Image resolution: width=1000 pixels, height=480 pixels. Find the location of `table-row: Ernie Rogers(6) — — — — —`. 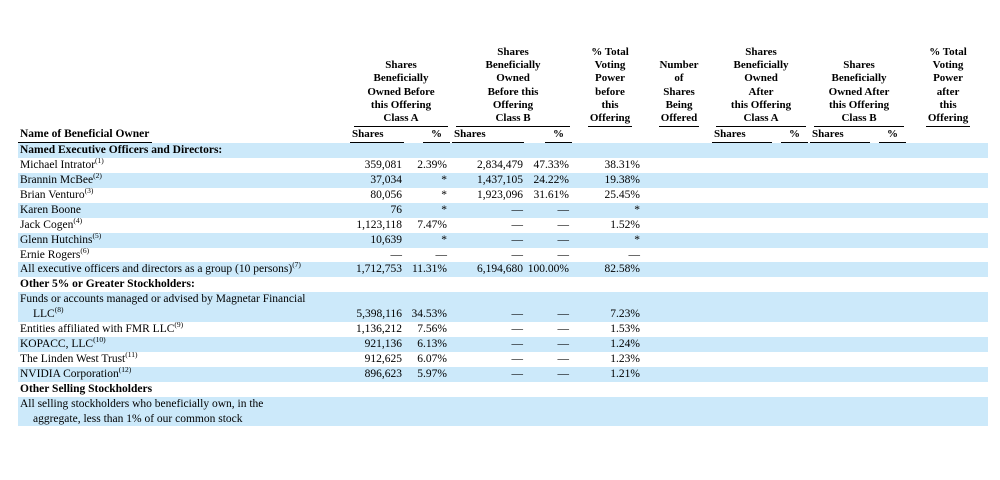

table-row: Ernie Rogers(6) — — — — — is located at coordinates (503, 254).